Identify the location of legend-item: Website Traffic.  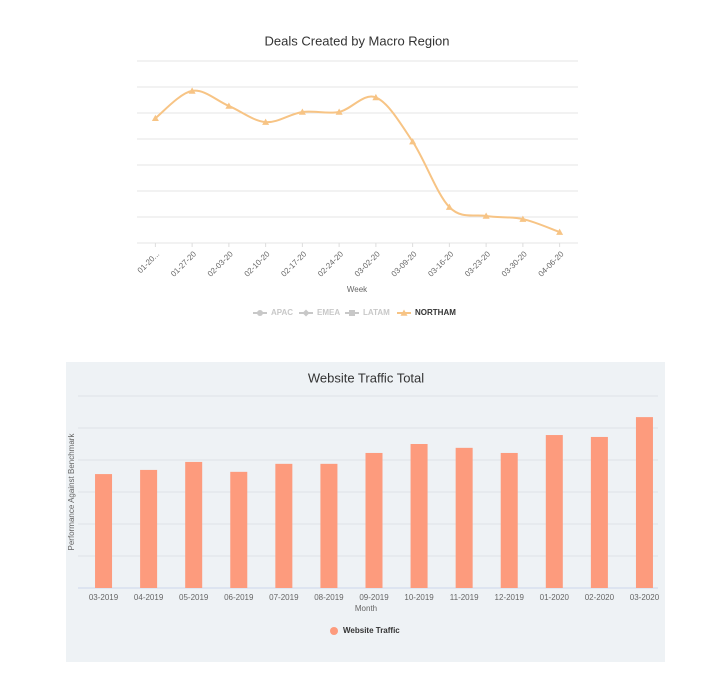
(371, 630).